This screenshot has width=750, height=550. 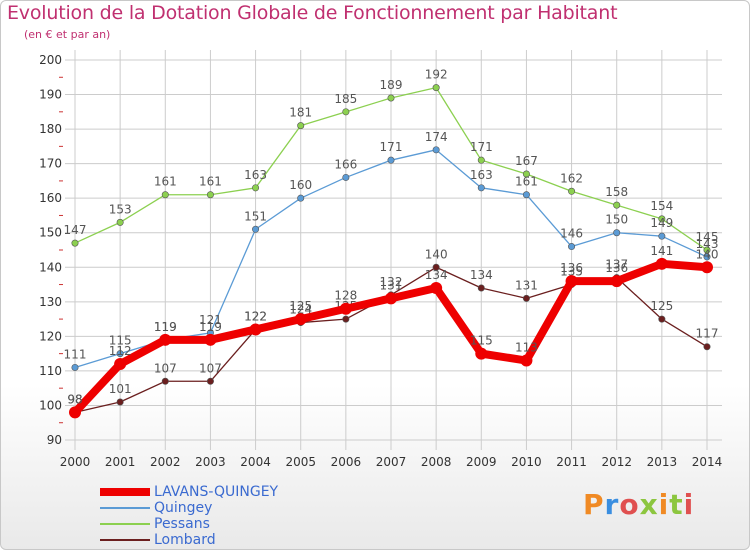 I want to click on x-tick-label: 2008, so click(x=436, y=462).